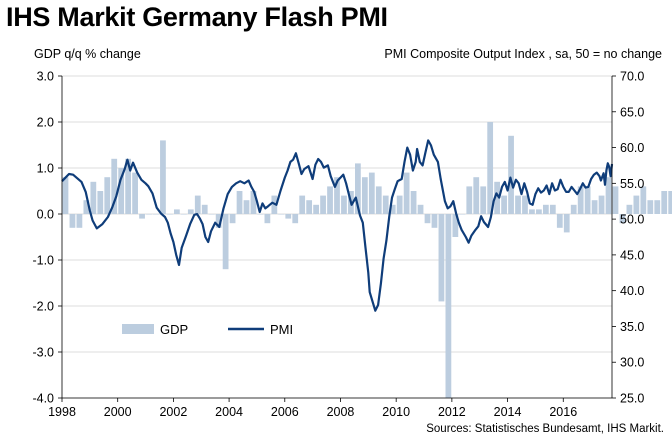 Image resolution: width=672 pixels, height=439 pixels. I want to click on right-tick-label: 55.0, so click(632, 184).